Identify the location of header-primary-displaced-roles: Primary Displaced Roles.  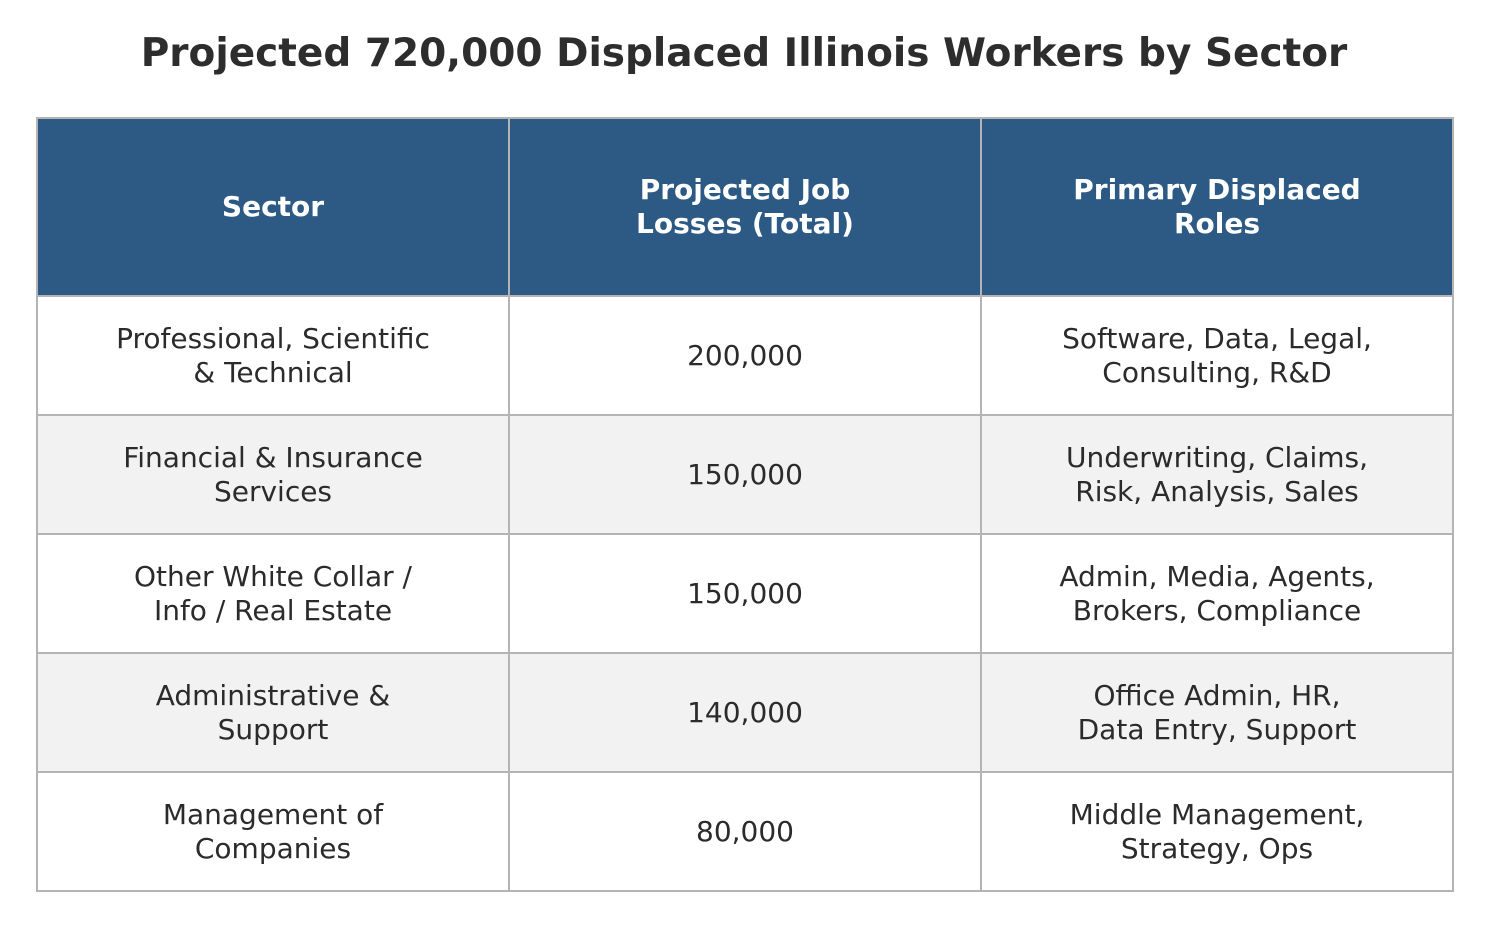
(1217, 207).